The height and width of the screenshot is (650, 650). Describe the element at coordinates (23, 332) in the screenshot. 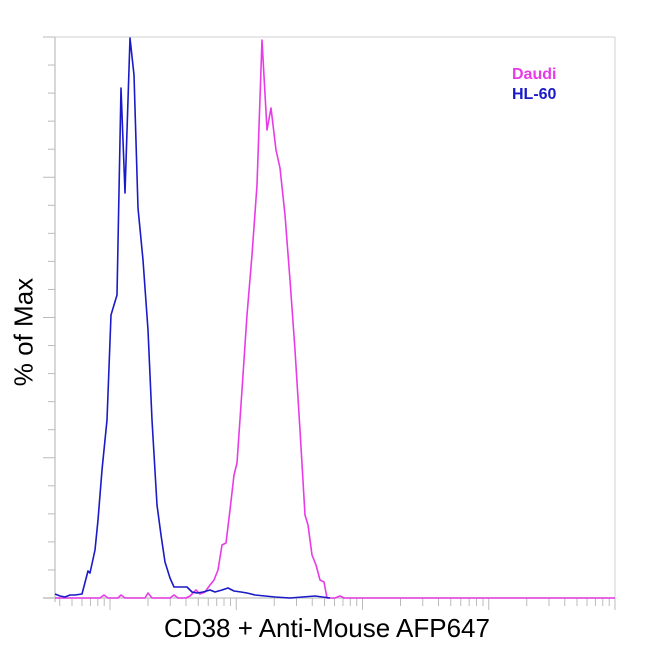

I see `y-axis-title: % of Max` at that location.